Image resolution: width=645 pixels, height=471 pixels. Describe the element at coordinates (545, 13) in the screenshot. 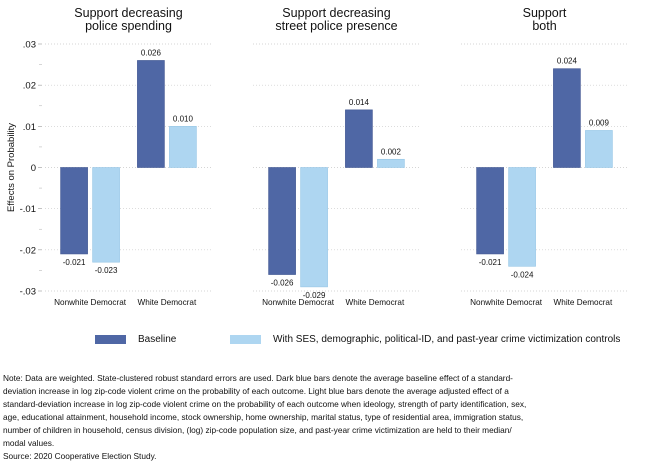

I see `panel-title: Support` at that location.